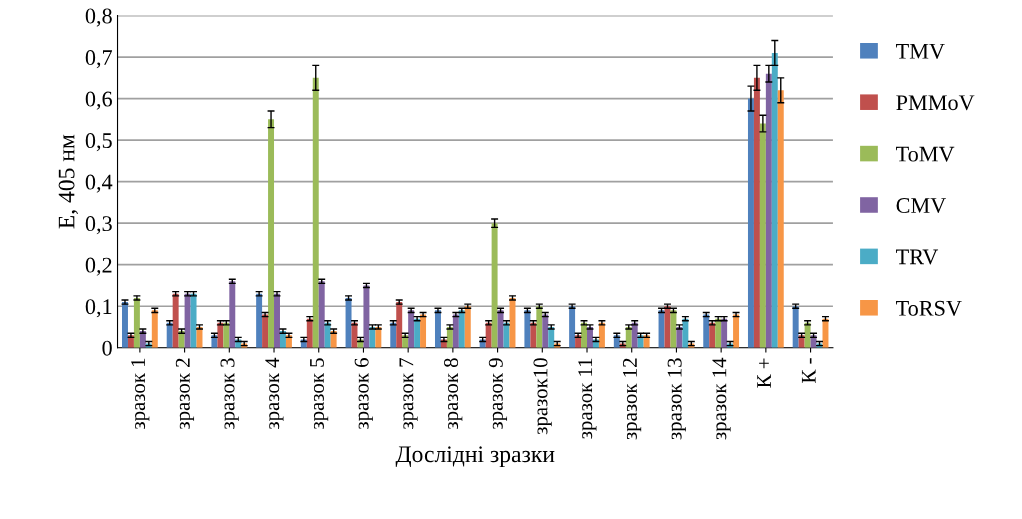 This screenshot has width=1022, height=519. Describe the element at coordinates (453, 394) in the screenshot. I see `x-tick-label: зразок 8` at that location.